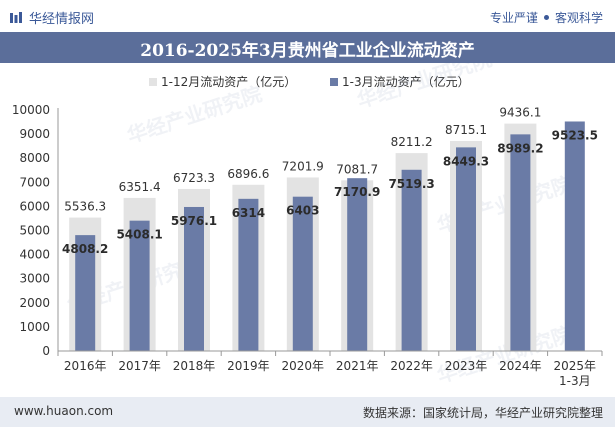 The width and height of the screenshot is (615, 427). What do you see at coordinates (411, 184) in the screenshot?
I see `data-label-series2: 7519.3` at bounding box center [411, 184].